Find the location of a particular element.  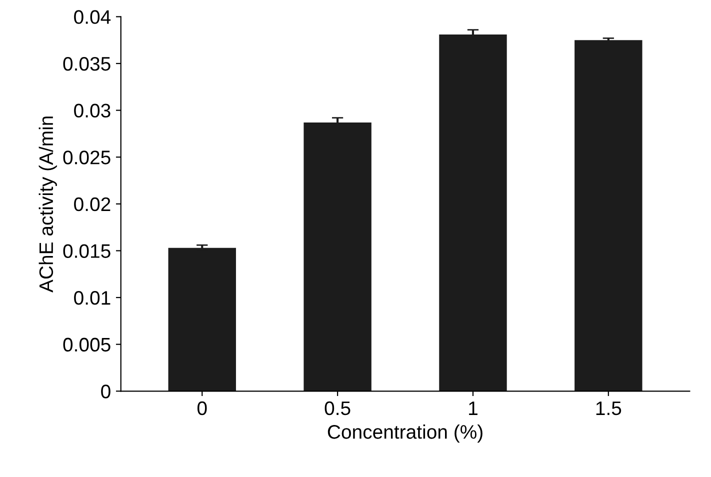

y-tick-label: 0.01 is located at coordinates (92, 297).